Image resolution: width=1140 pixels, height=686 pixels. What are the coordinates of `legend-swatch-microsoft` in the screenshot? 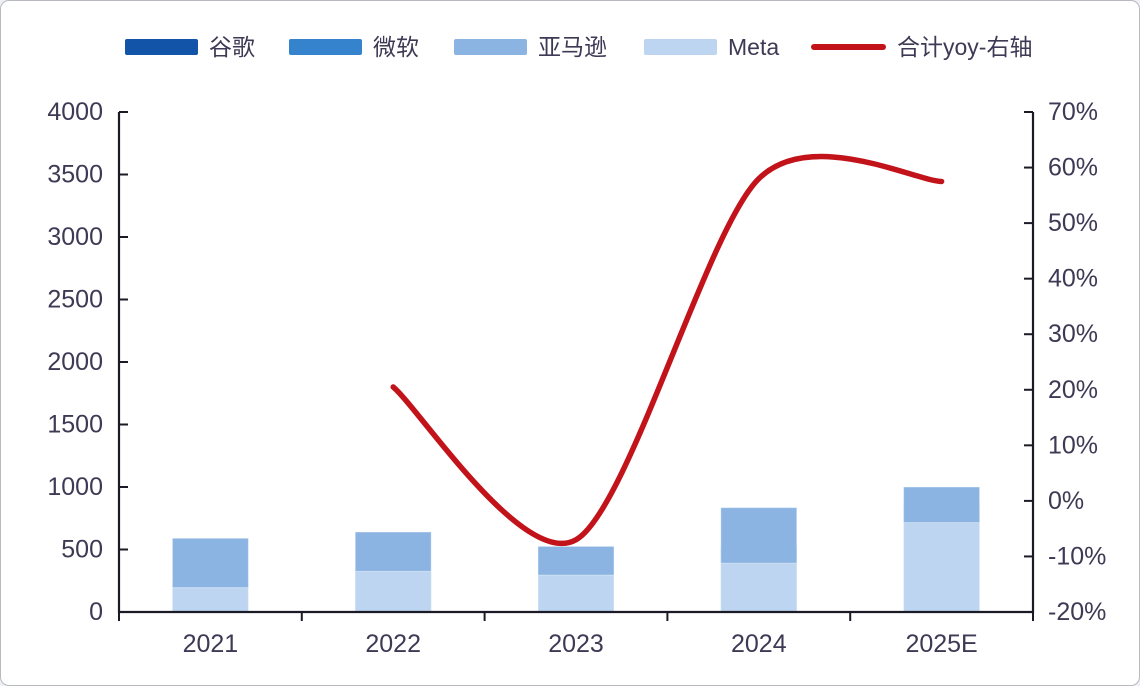 It's located at (325, 47).